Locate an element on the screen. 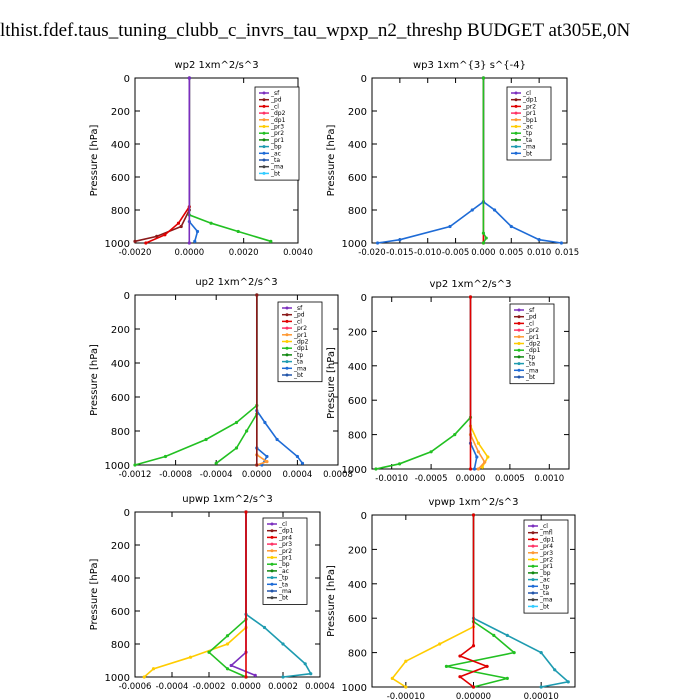  x-tick-label: 0.0008 is located at coordinates (338, 475).